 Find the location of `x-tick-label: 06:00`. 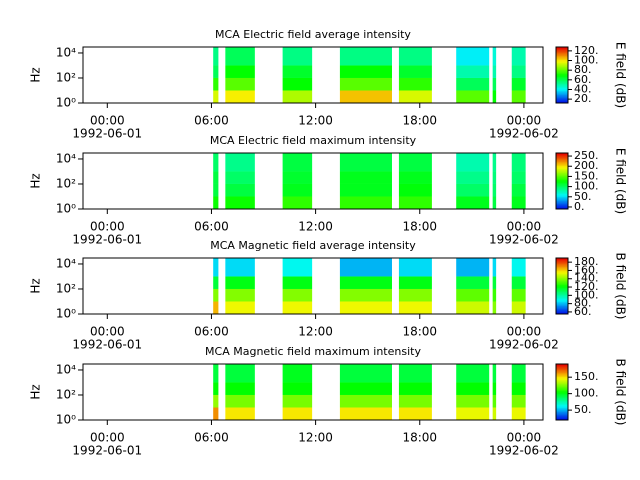

x-tick-label: 06:00 is located at coordinates (211, 227).